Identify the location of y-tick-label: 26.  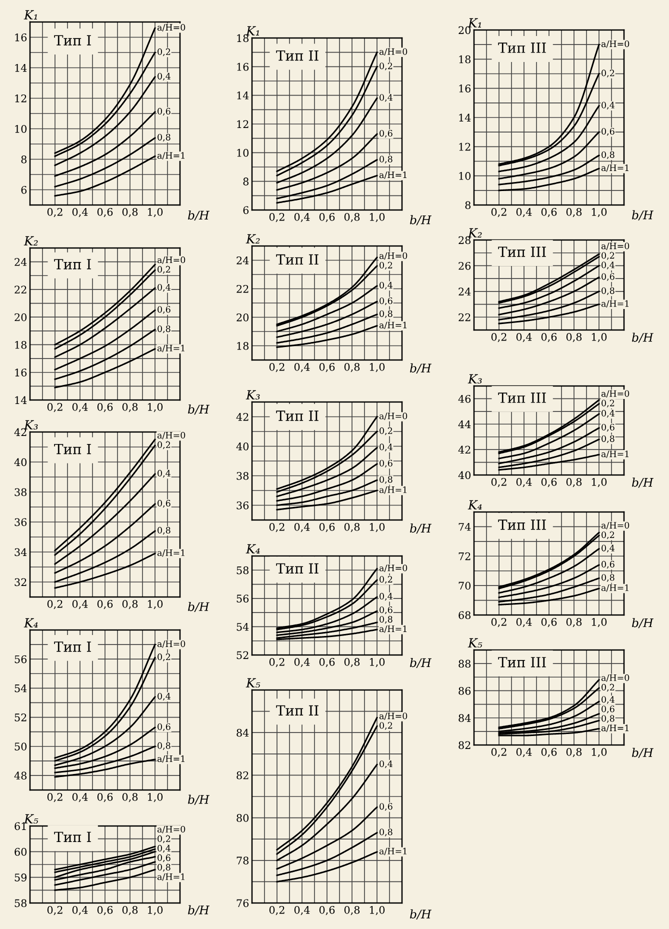
(464, 266).